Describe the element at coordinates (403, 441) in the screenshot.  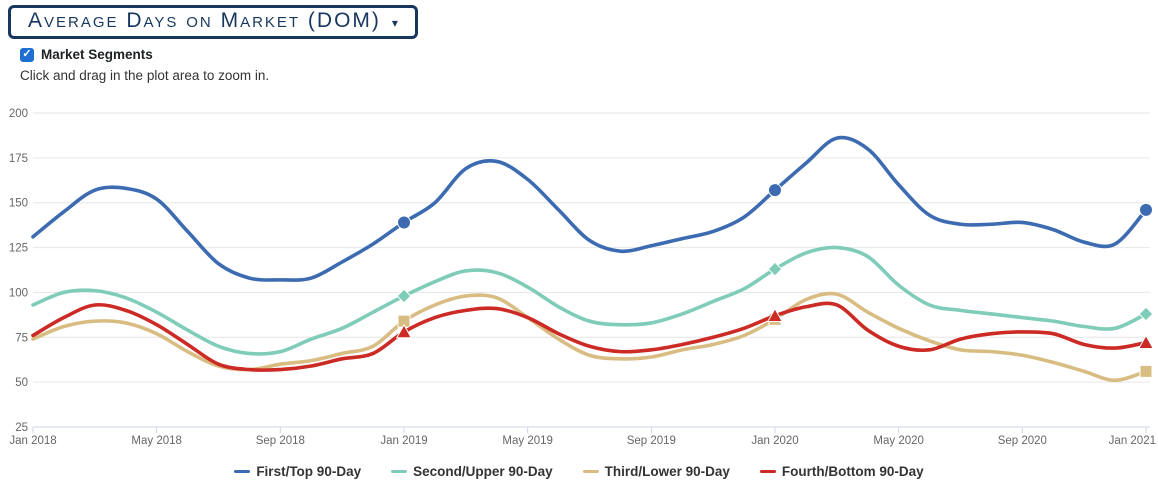
I see `svg-text: Jan 2019` at that location.